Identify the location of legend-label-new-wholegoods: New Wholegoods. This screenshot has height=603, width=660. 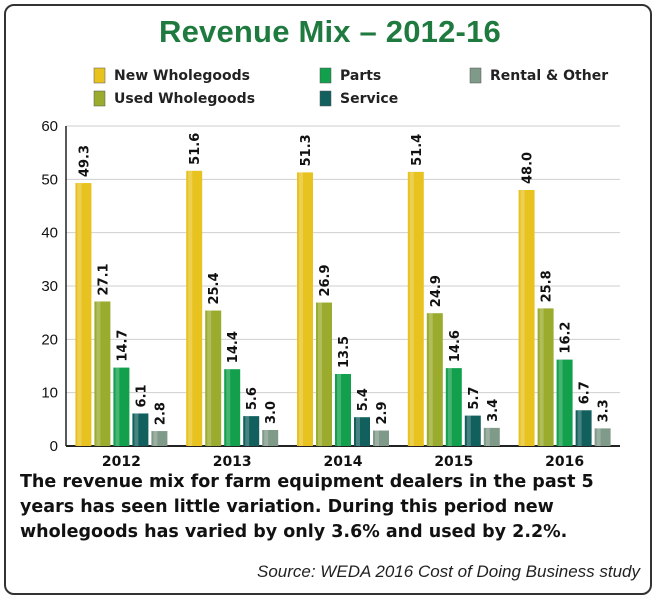
(182, 76).